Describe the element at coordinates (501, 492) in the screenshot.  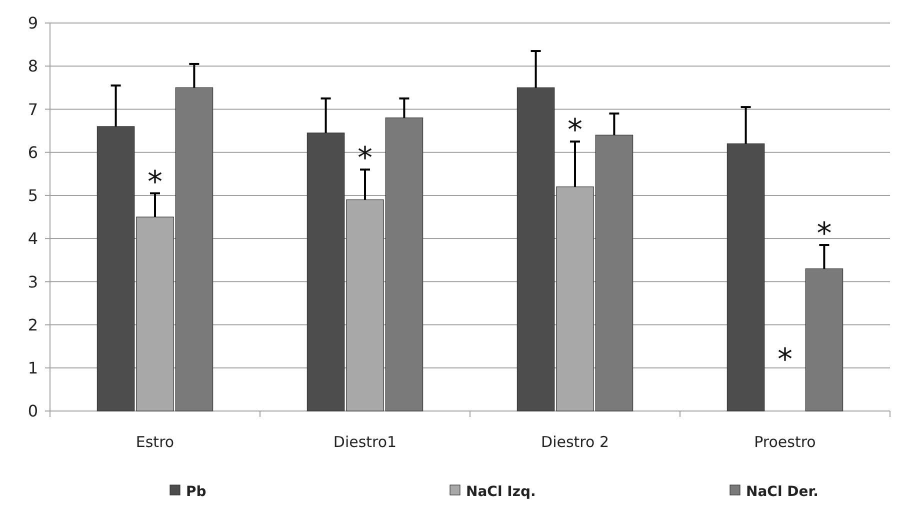
I see `legend-label: NaCl Izq.` at that location.